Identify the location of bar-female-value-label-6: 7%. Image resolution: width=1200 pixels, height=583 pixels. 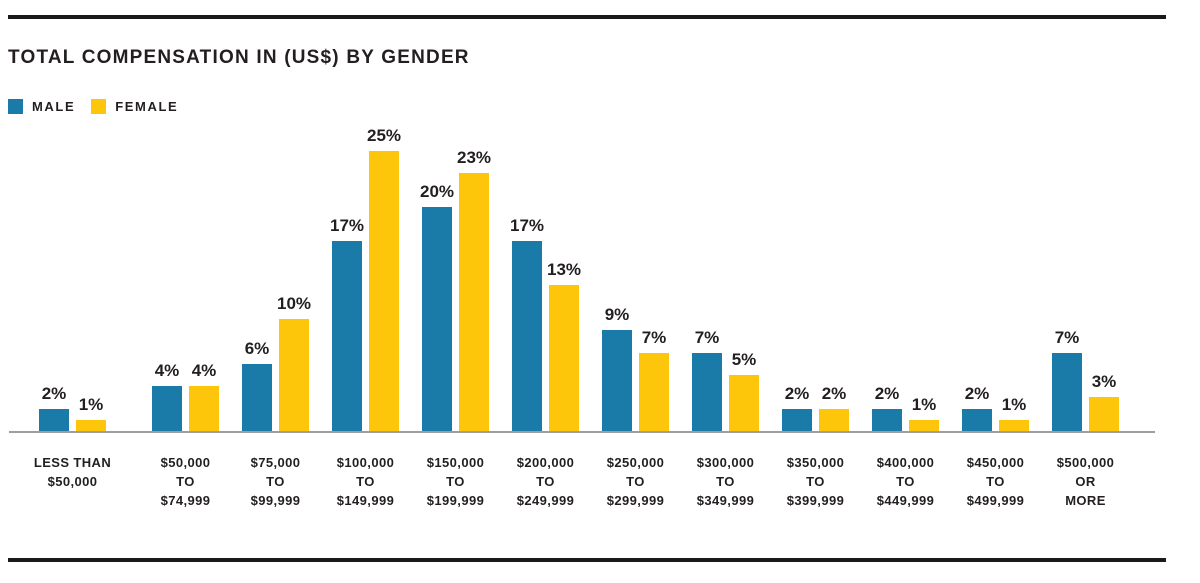
(654, 337).